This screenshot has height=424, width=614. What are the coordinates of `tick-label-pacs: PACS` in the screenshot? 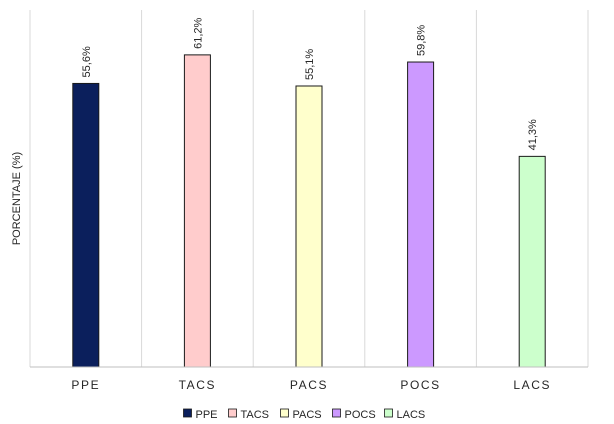 It's located at (309, 385).